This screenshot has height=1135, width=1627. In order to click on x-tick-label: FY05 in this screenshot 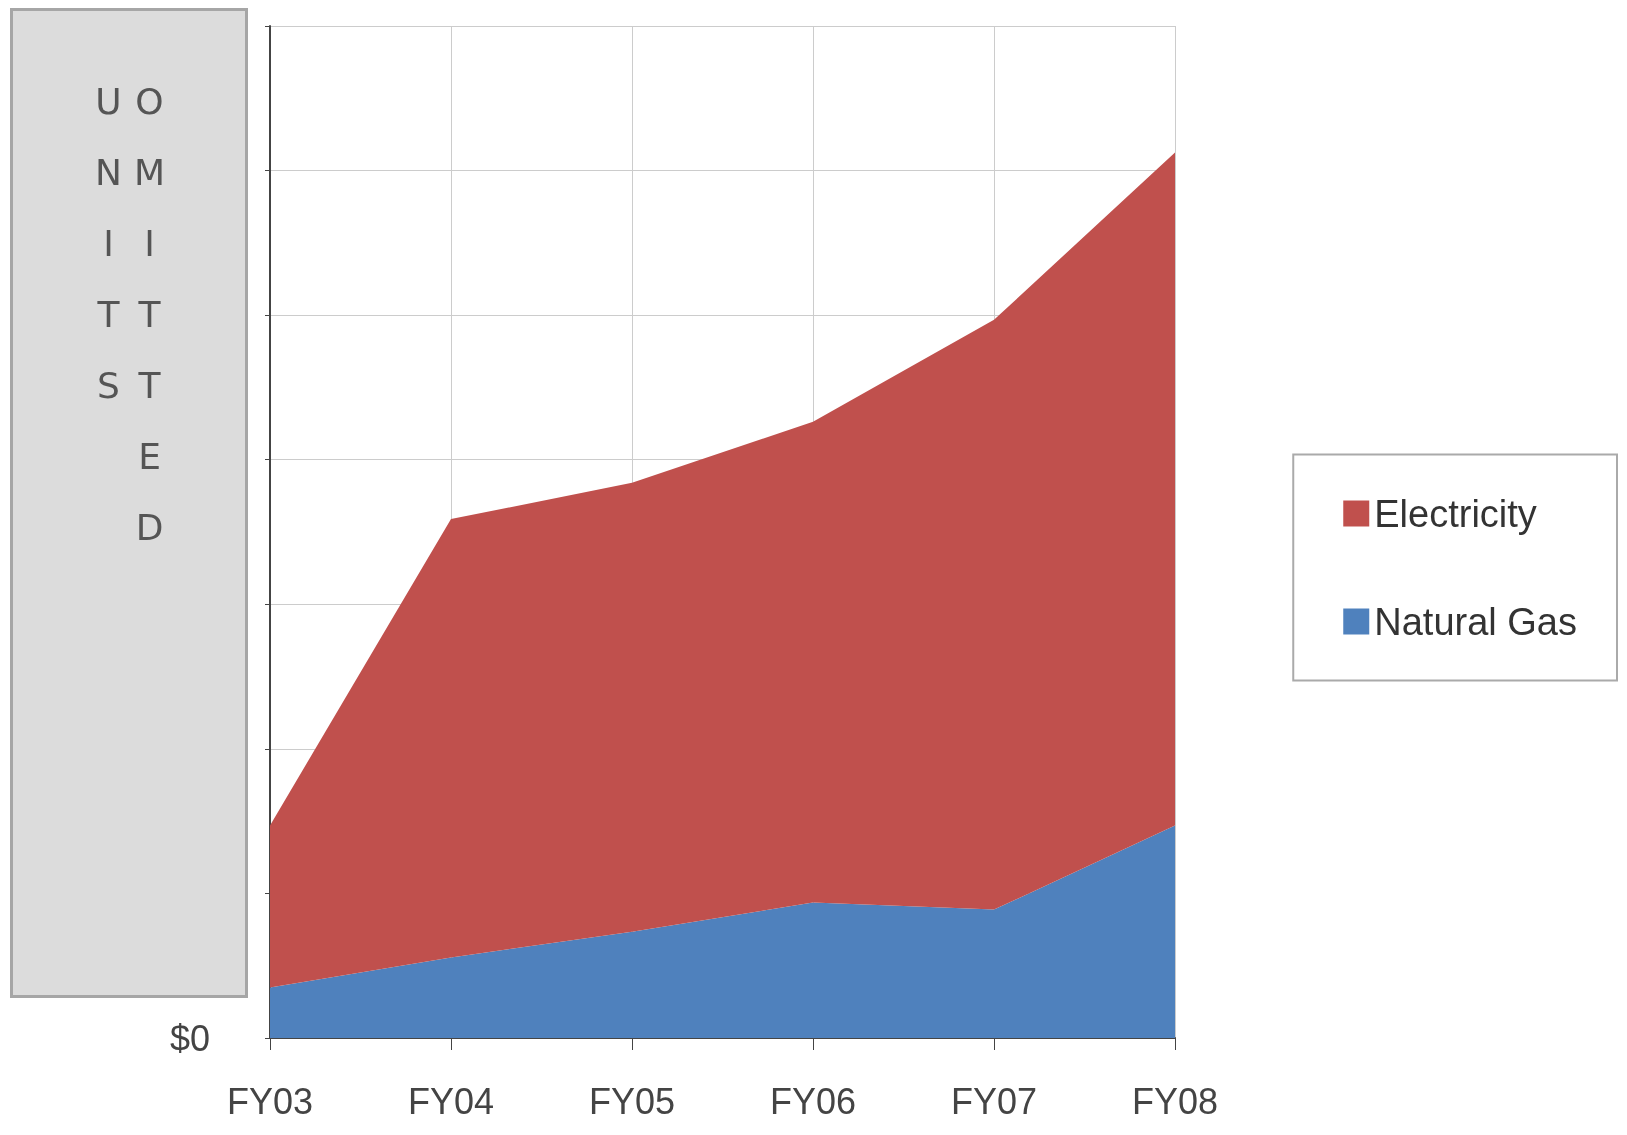, I will do `click(632, 1101)`.